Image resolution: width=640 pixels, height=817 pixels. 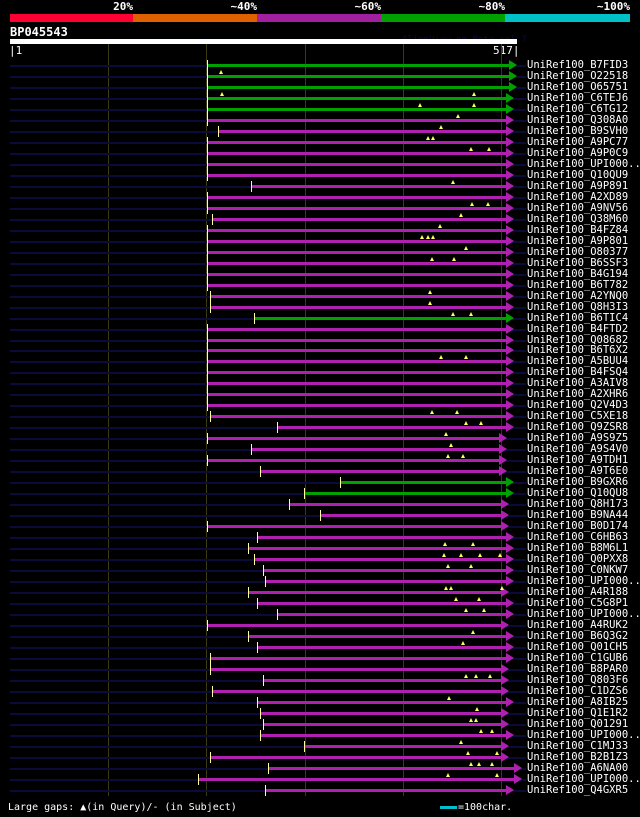 I want to click on hit-label: UniRef100_O22518, so click(x=578, y=75).